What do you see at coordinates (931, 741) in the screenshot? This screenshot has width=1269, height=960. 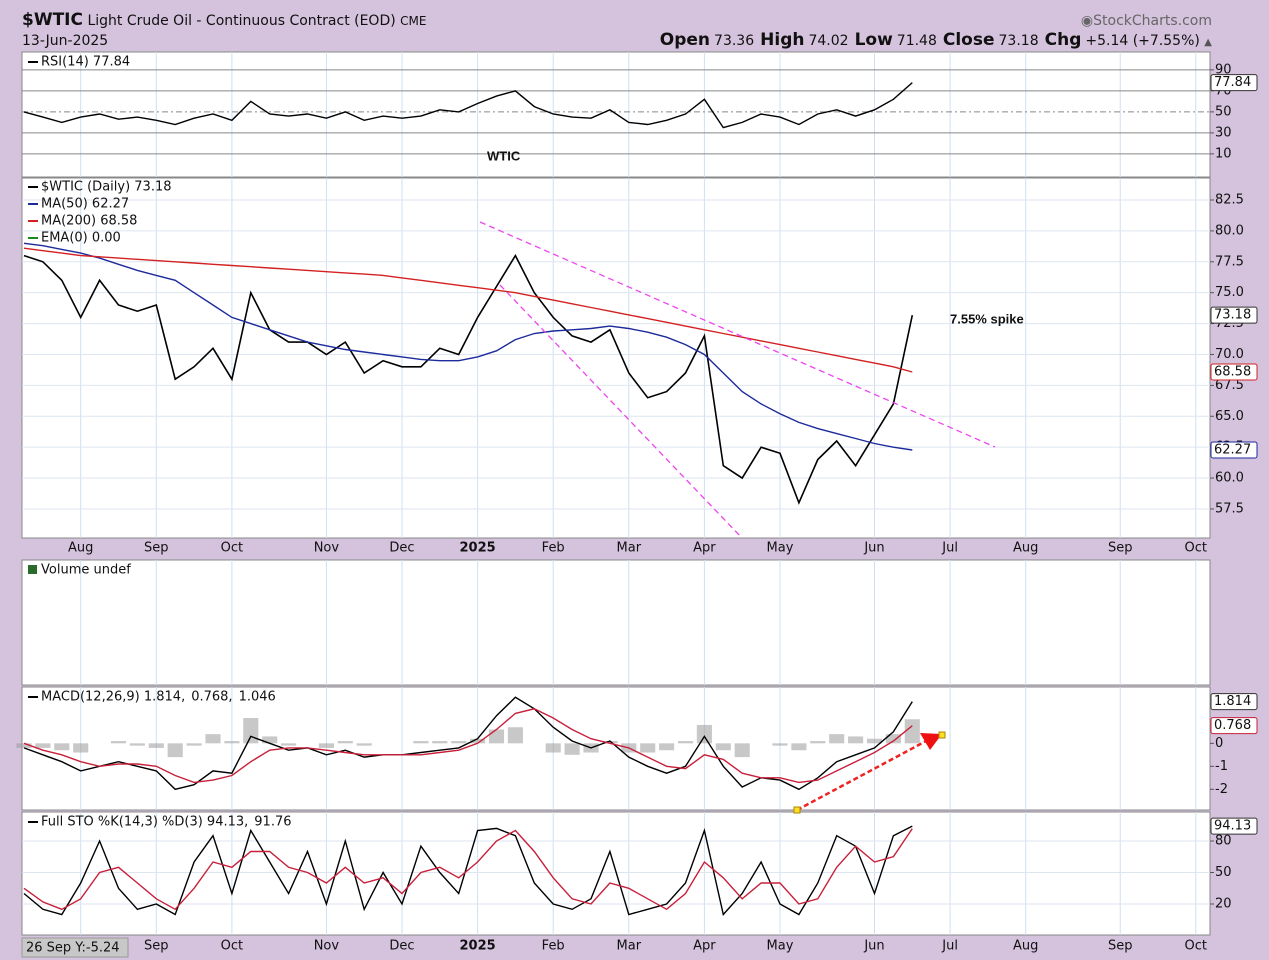 I see `arrow-head` at bounding box center [931, 741].